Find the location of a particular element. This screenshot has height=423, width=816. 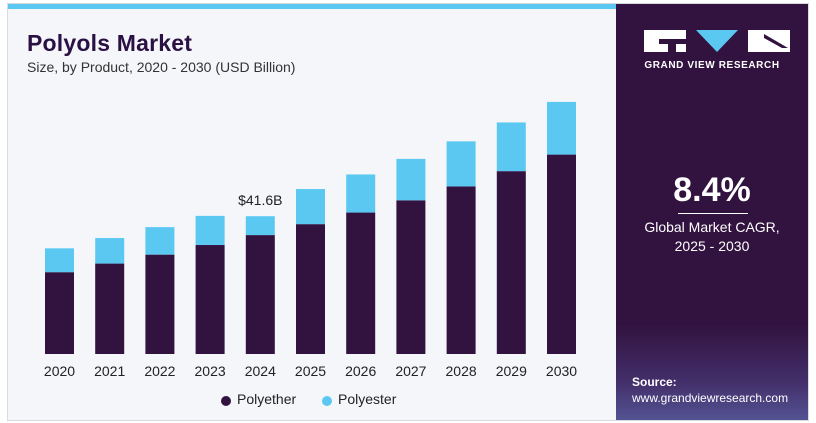

bar-polyester-2021 is located at coordinates (110, 251).